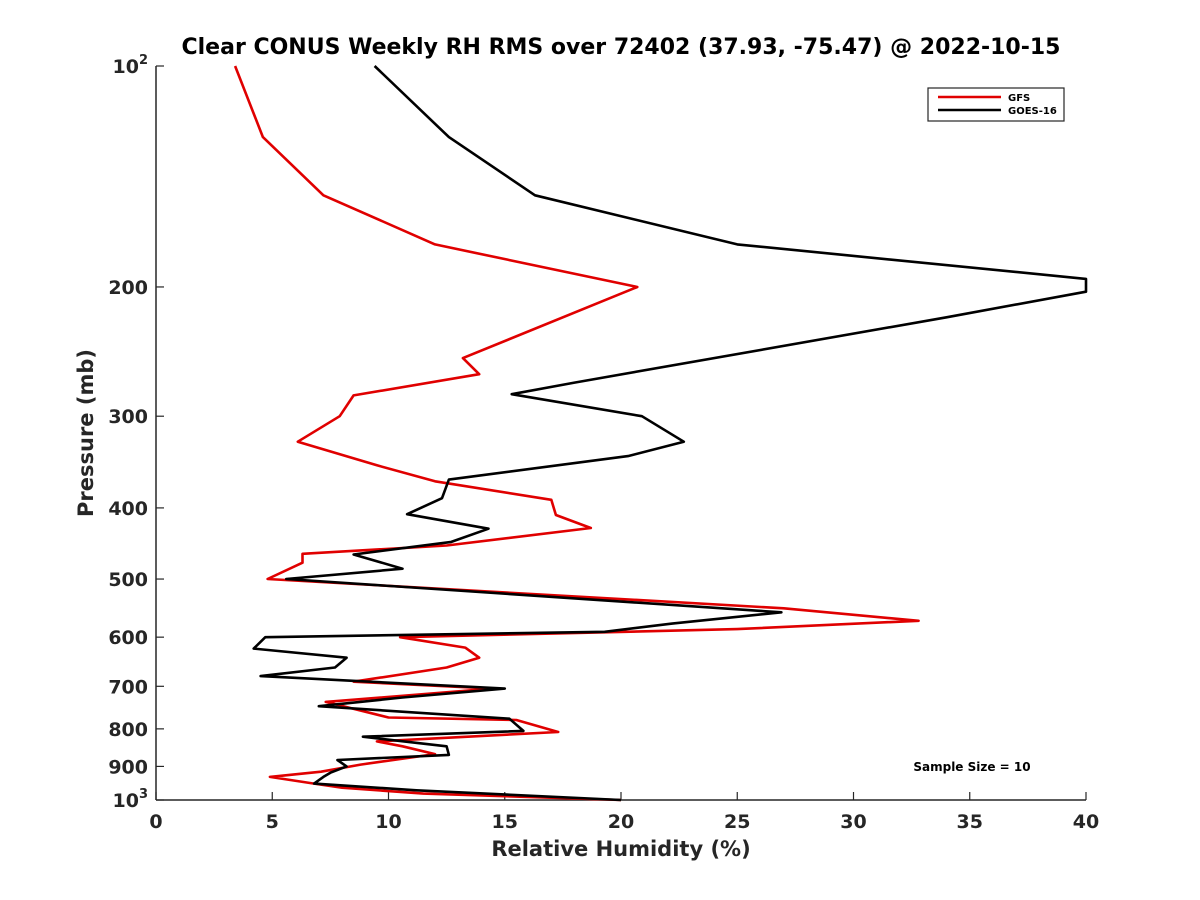 The height and width of the screenshot is (900, 1200). What do you see at coordinates (1019, 98) in the screenshot?
I see `legend-label-gfs: GFS` at bounding box center [1019, 98].